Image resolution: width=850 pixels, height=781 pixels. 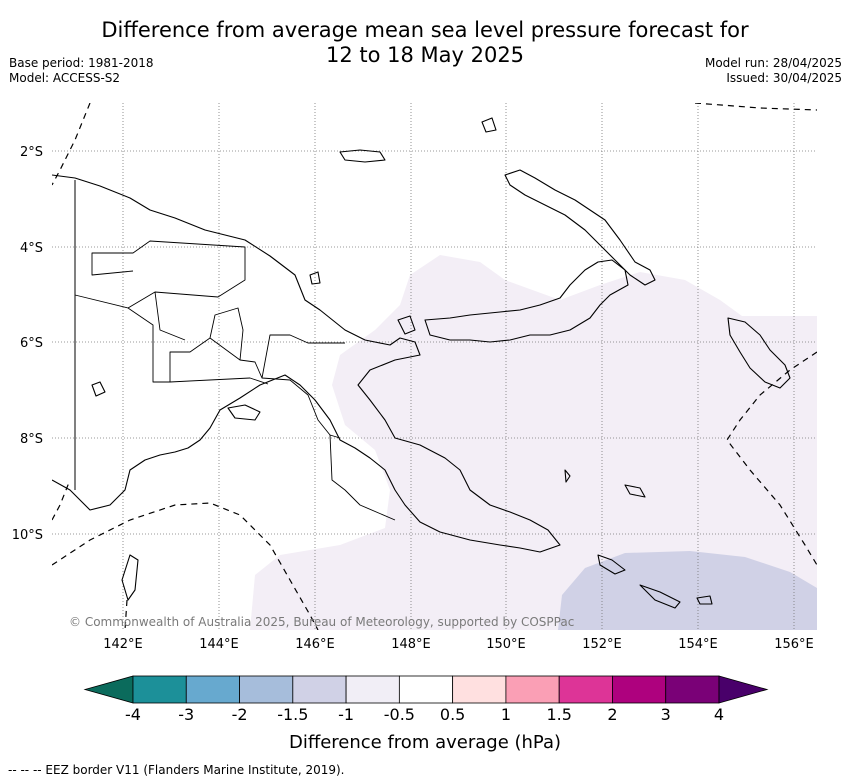 I want to click on title-line-2: 12 to 18 May 2025, so click(x=425, y=55).